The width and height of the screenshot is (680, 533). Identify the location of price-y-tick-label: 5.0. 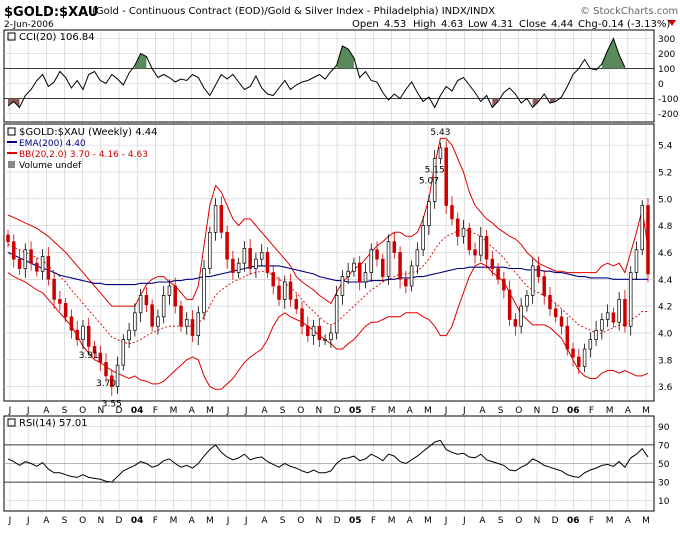
(665, 200).